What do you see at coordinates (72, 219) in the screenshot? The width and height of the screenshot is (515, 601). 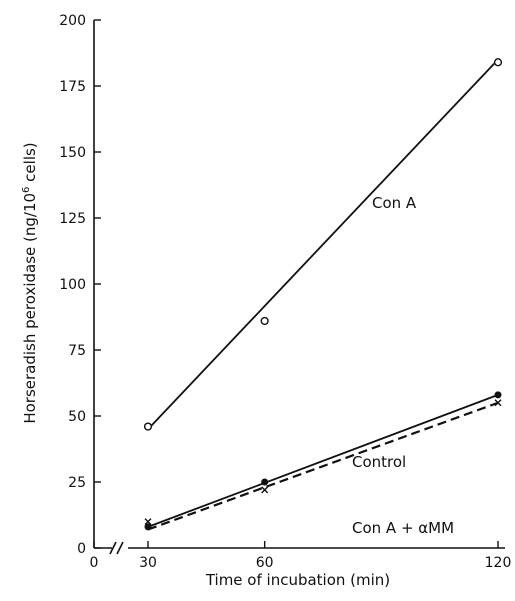 I see `y-tick-label-125: 125` at bounding box center [72, 219].